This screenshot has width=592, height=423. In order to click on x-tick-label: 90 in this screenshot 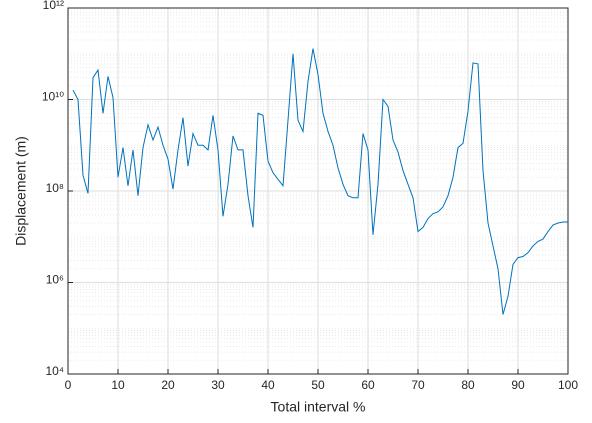, I will do `click(518, 385)`.